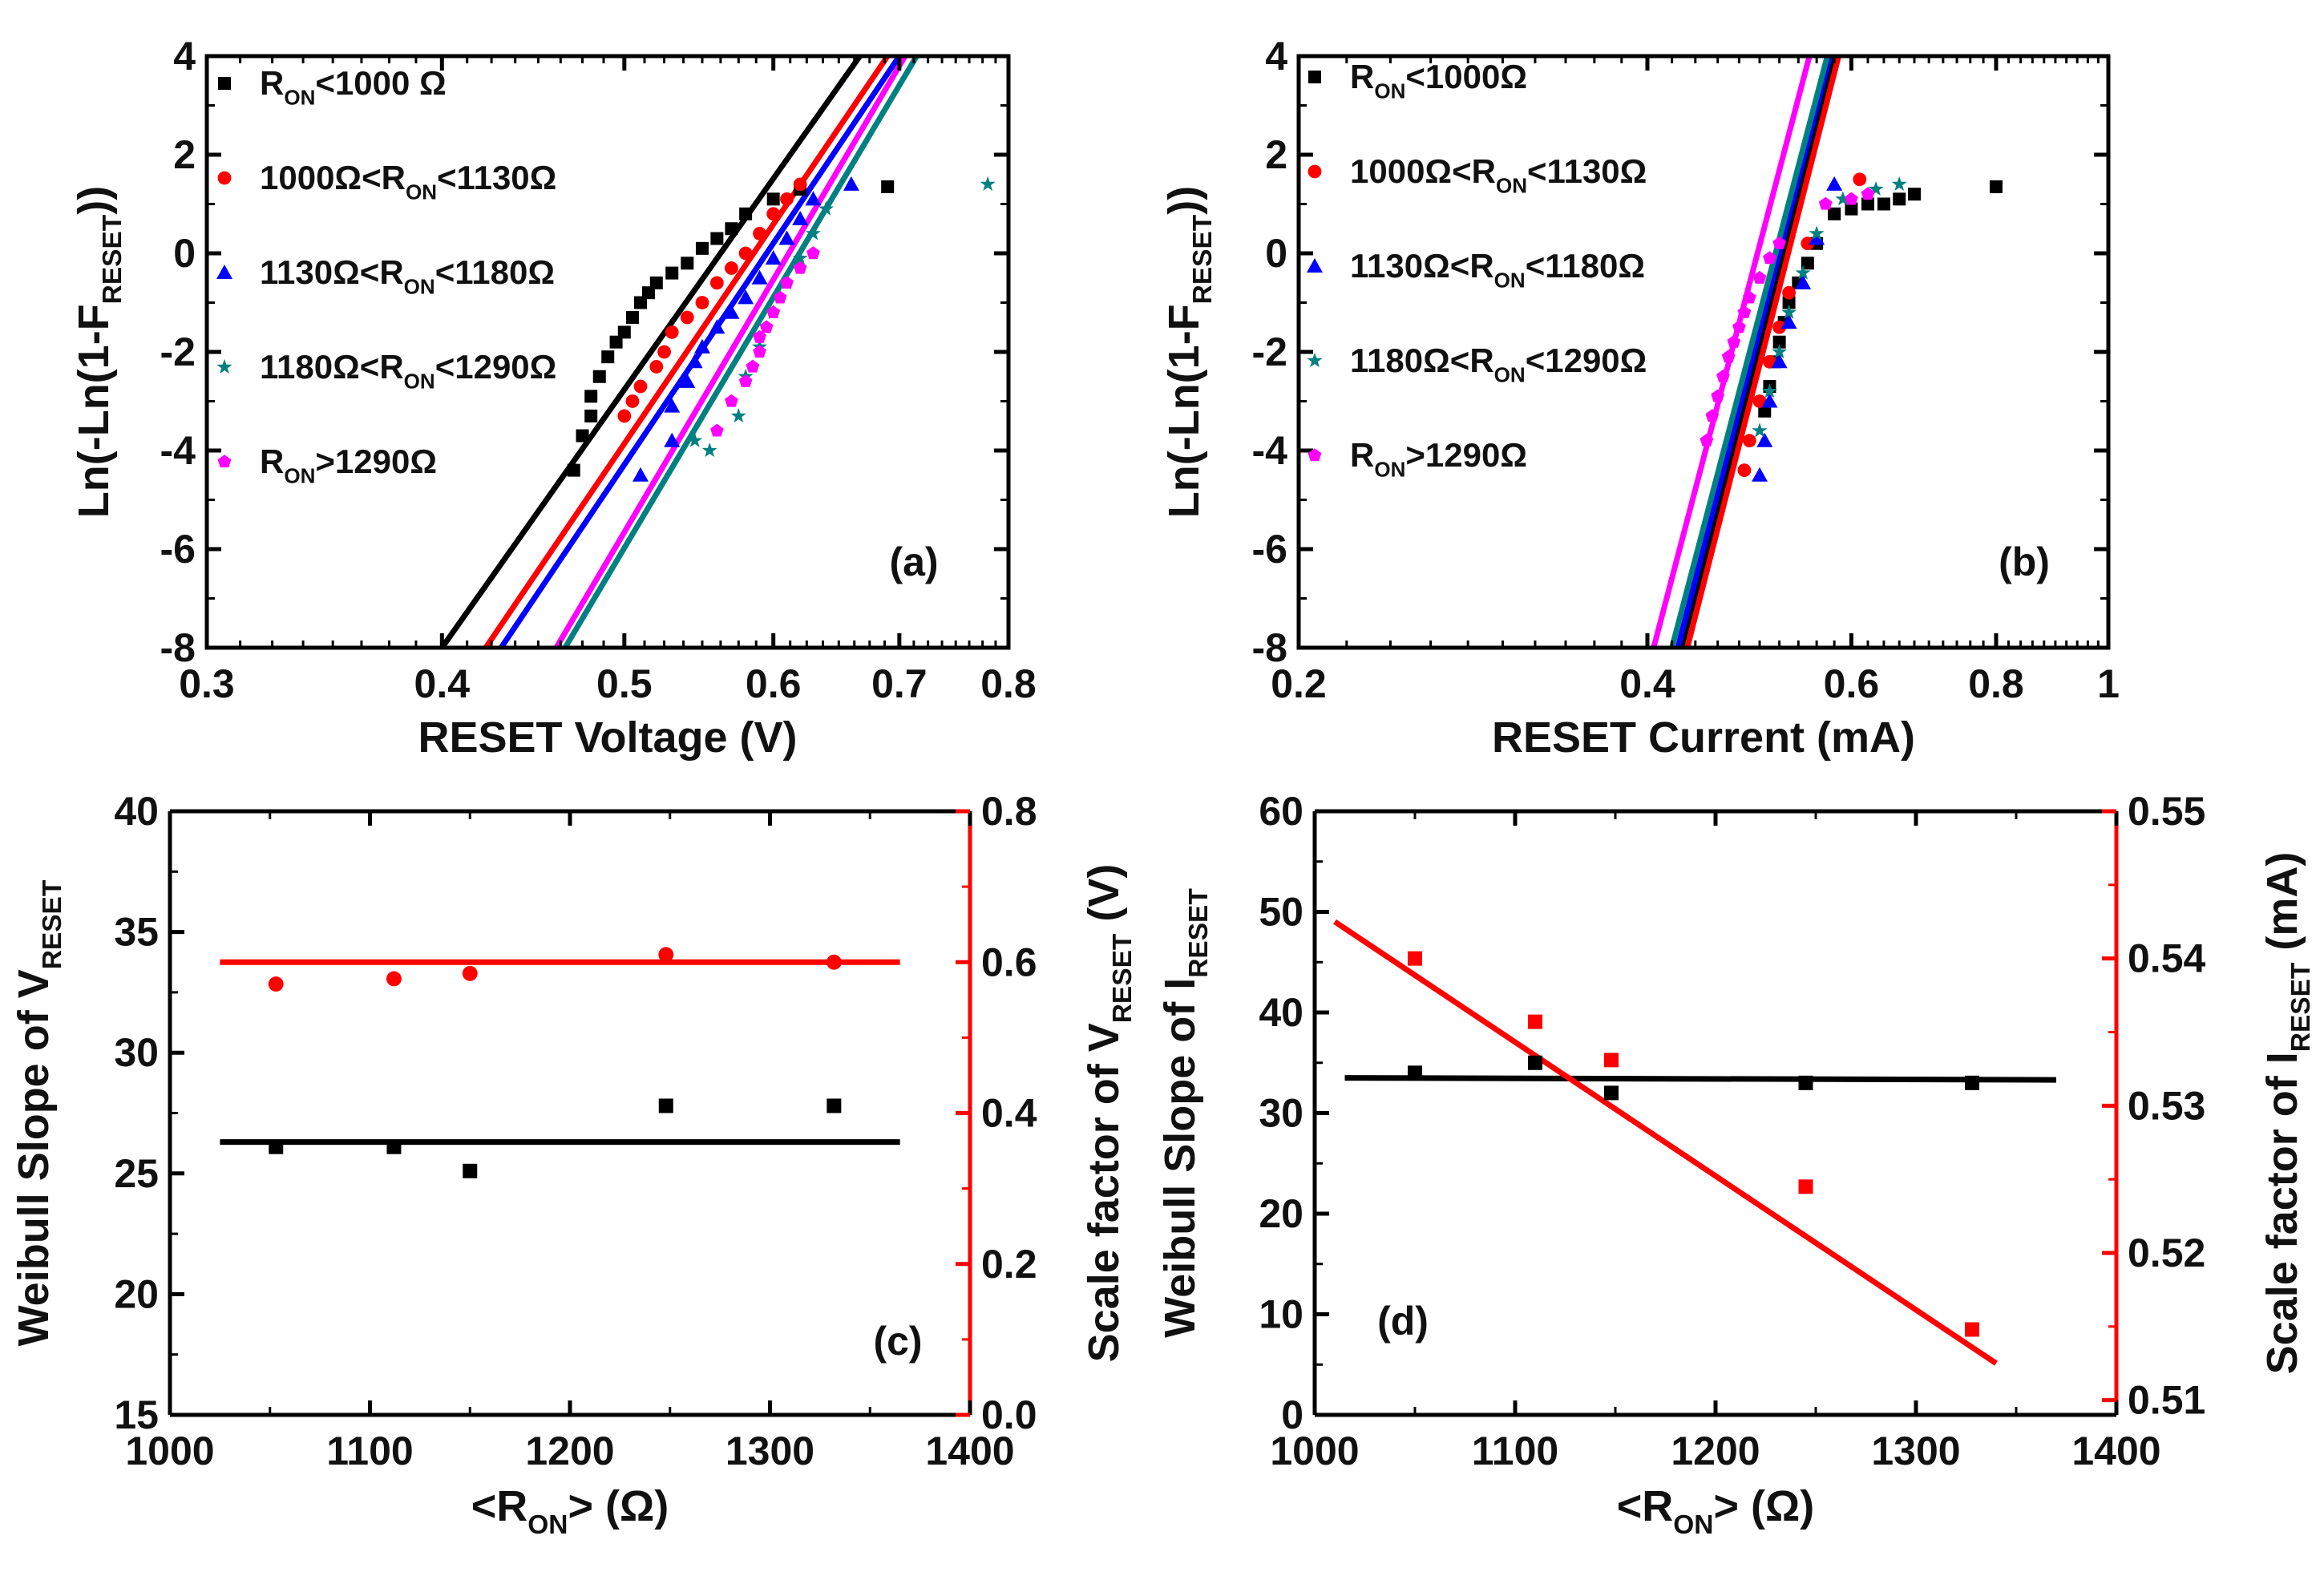 This screenshot has height=1572, width=2324. Describe the element at coordinates (408, 181) in the screenshot. I see `legend-label-a-1: 1000Ω<RON<1130Ω` at that location.